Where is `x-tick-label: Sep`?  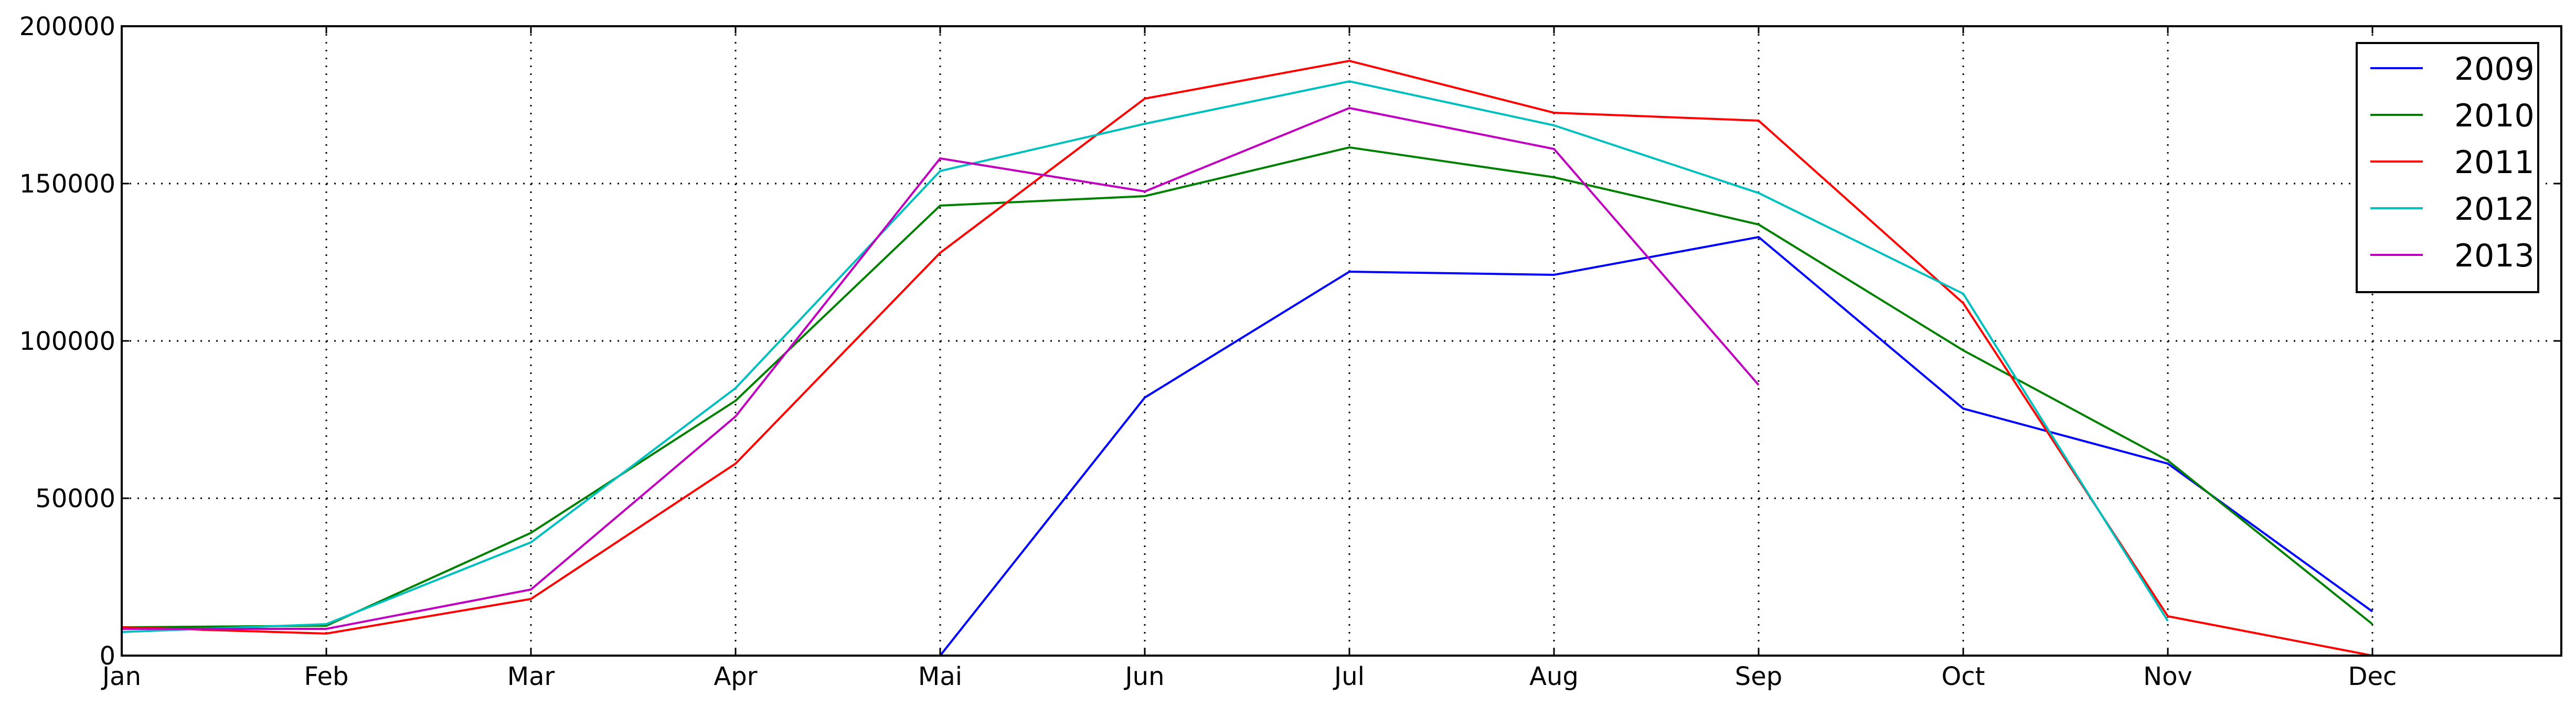
x-tick-label: Sep is located at coordinates (1758, 676).